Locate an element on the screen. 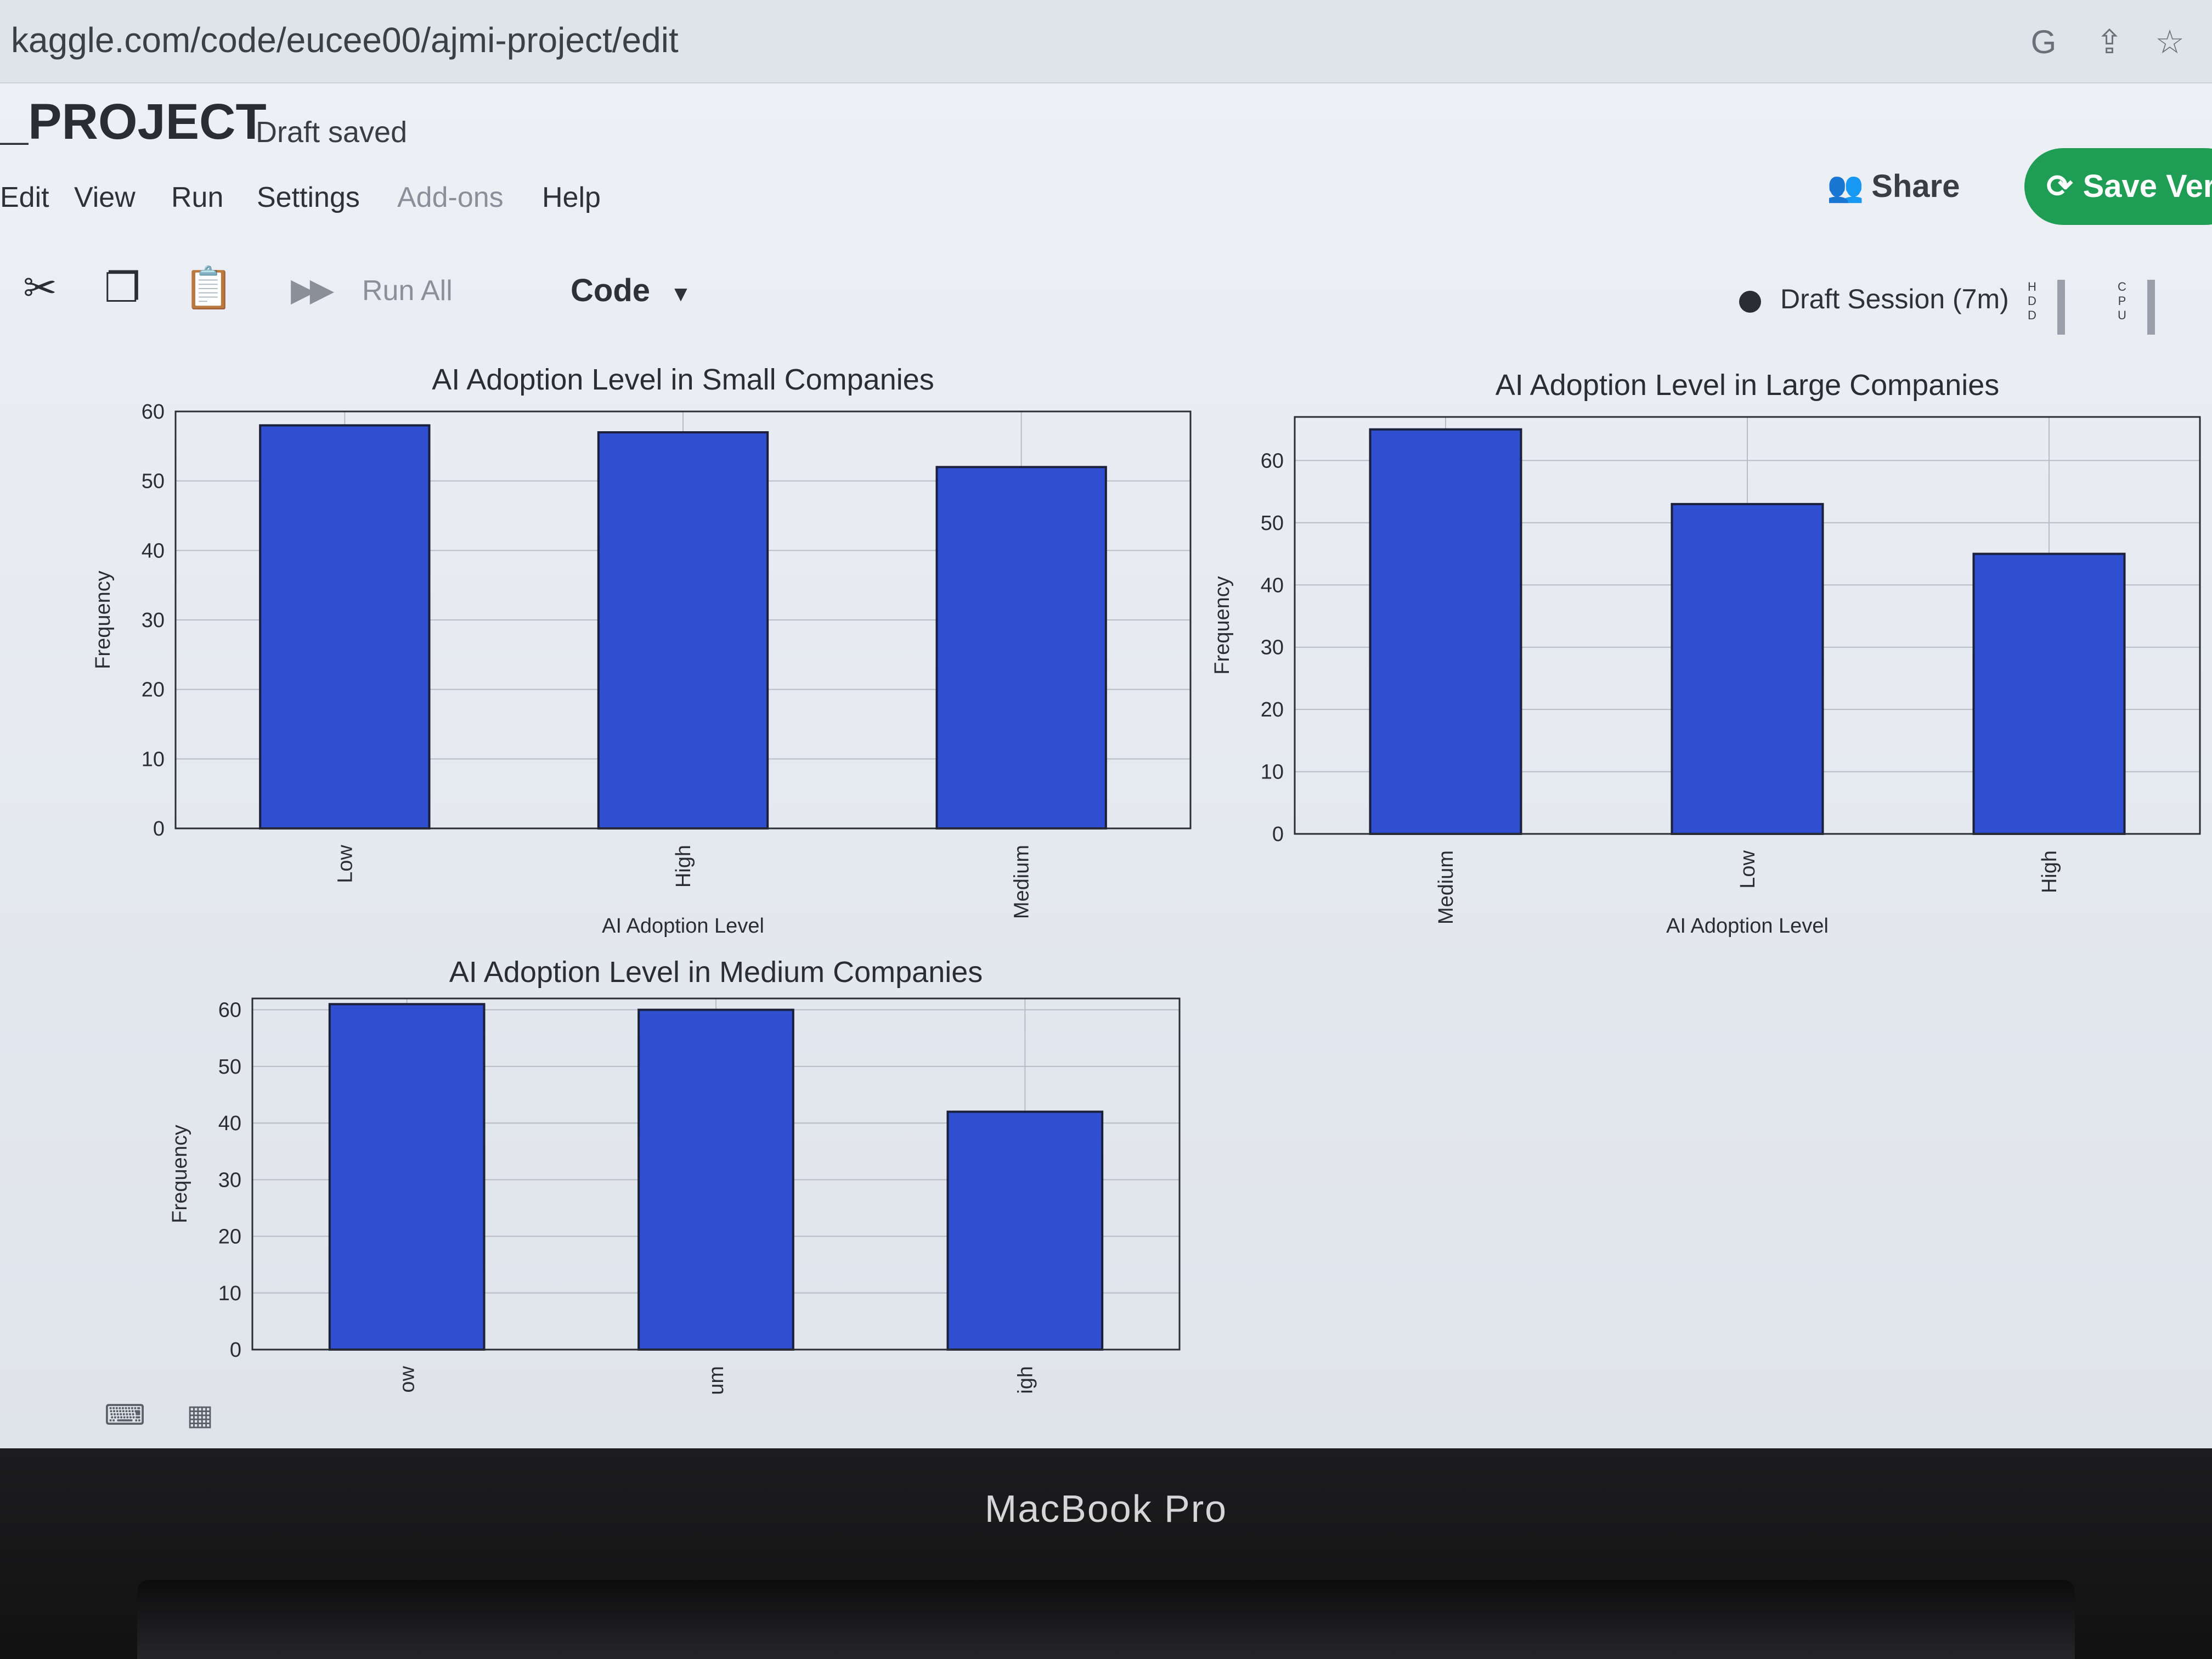  cpu-meter is located at coordinates (2151, 307).